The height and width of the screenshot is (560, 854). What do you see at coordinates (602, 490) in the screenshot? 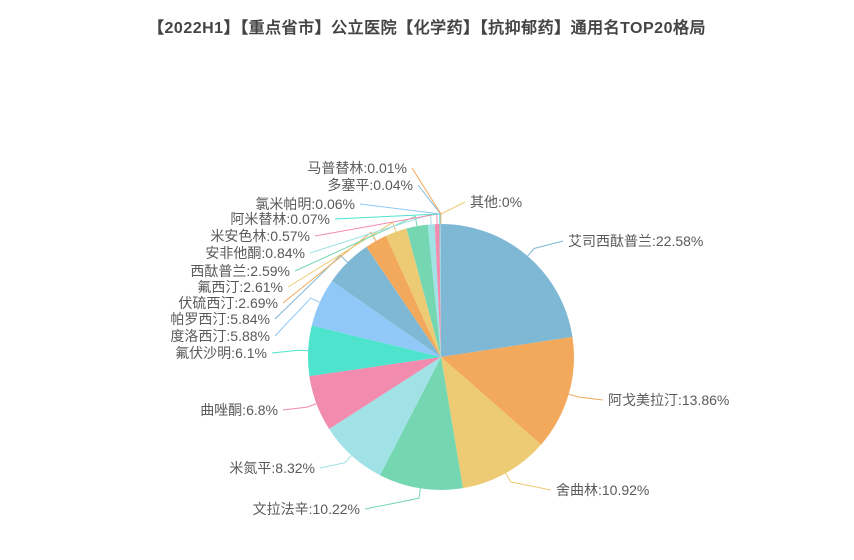
I see `slice-label-2: 舍曲林:10.92%` at bounding box center [602, 490].